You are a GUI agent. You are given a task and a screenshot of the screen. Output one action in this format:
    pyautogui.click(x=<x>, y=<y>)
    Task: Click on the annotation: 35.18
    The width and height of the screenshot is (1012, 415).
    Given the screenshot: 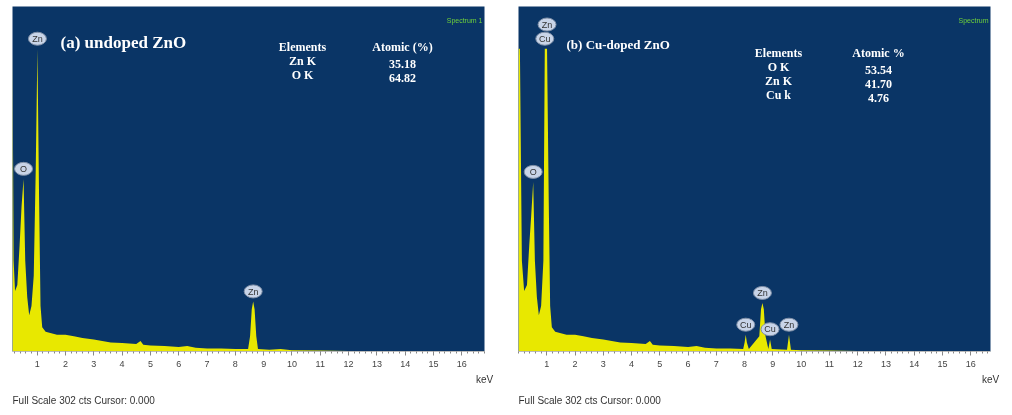 What is the action you would take?
    pyautogui.click(x=402, y=63)
    